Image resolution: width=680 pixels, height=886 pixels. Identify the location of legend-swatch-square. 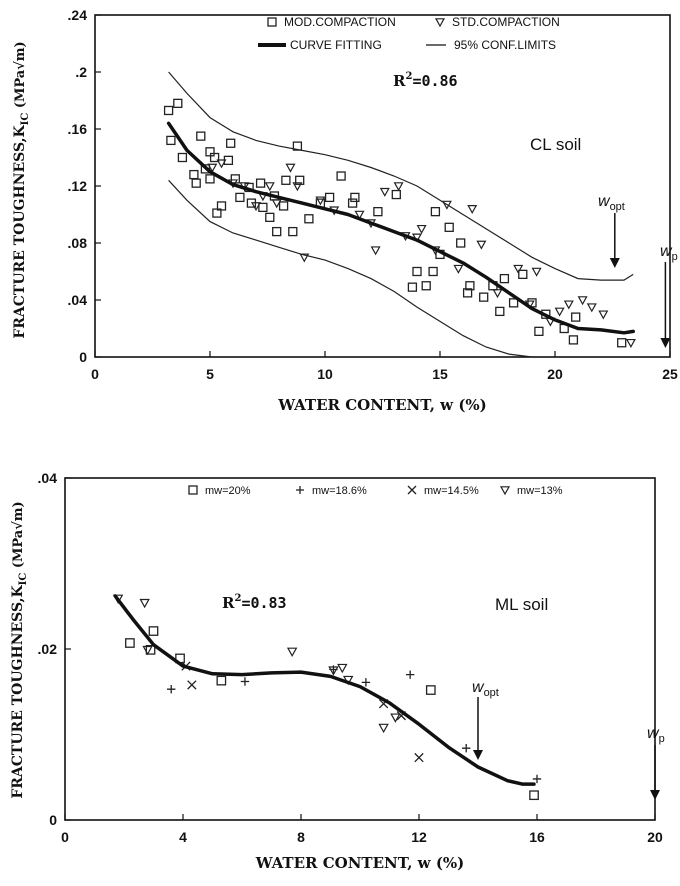
(272, 22).